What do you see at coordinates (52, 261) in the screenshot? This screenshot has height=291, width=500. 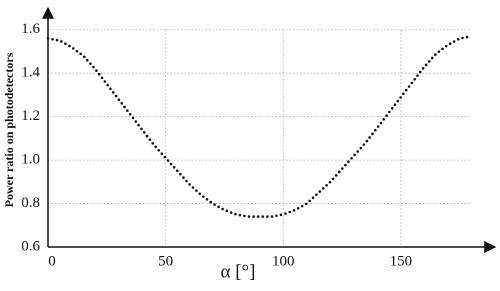 I see `x-tick-label: 0` at bounding box center [52, 261].